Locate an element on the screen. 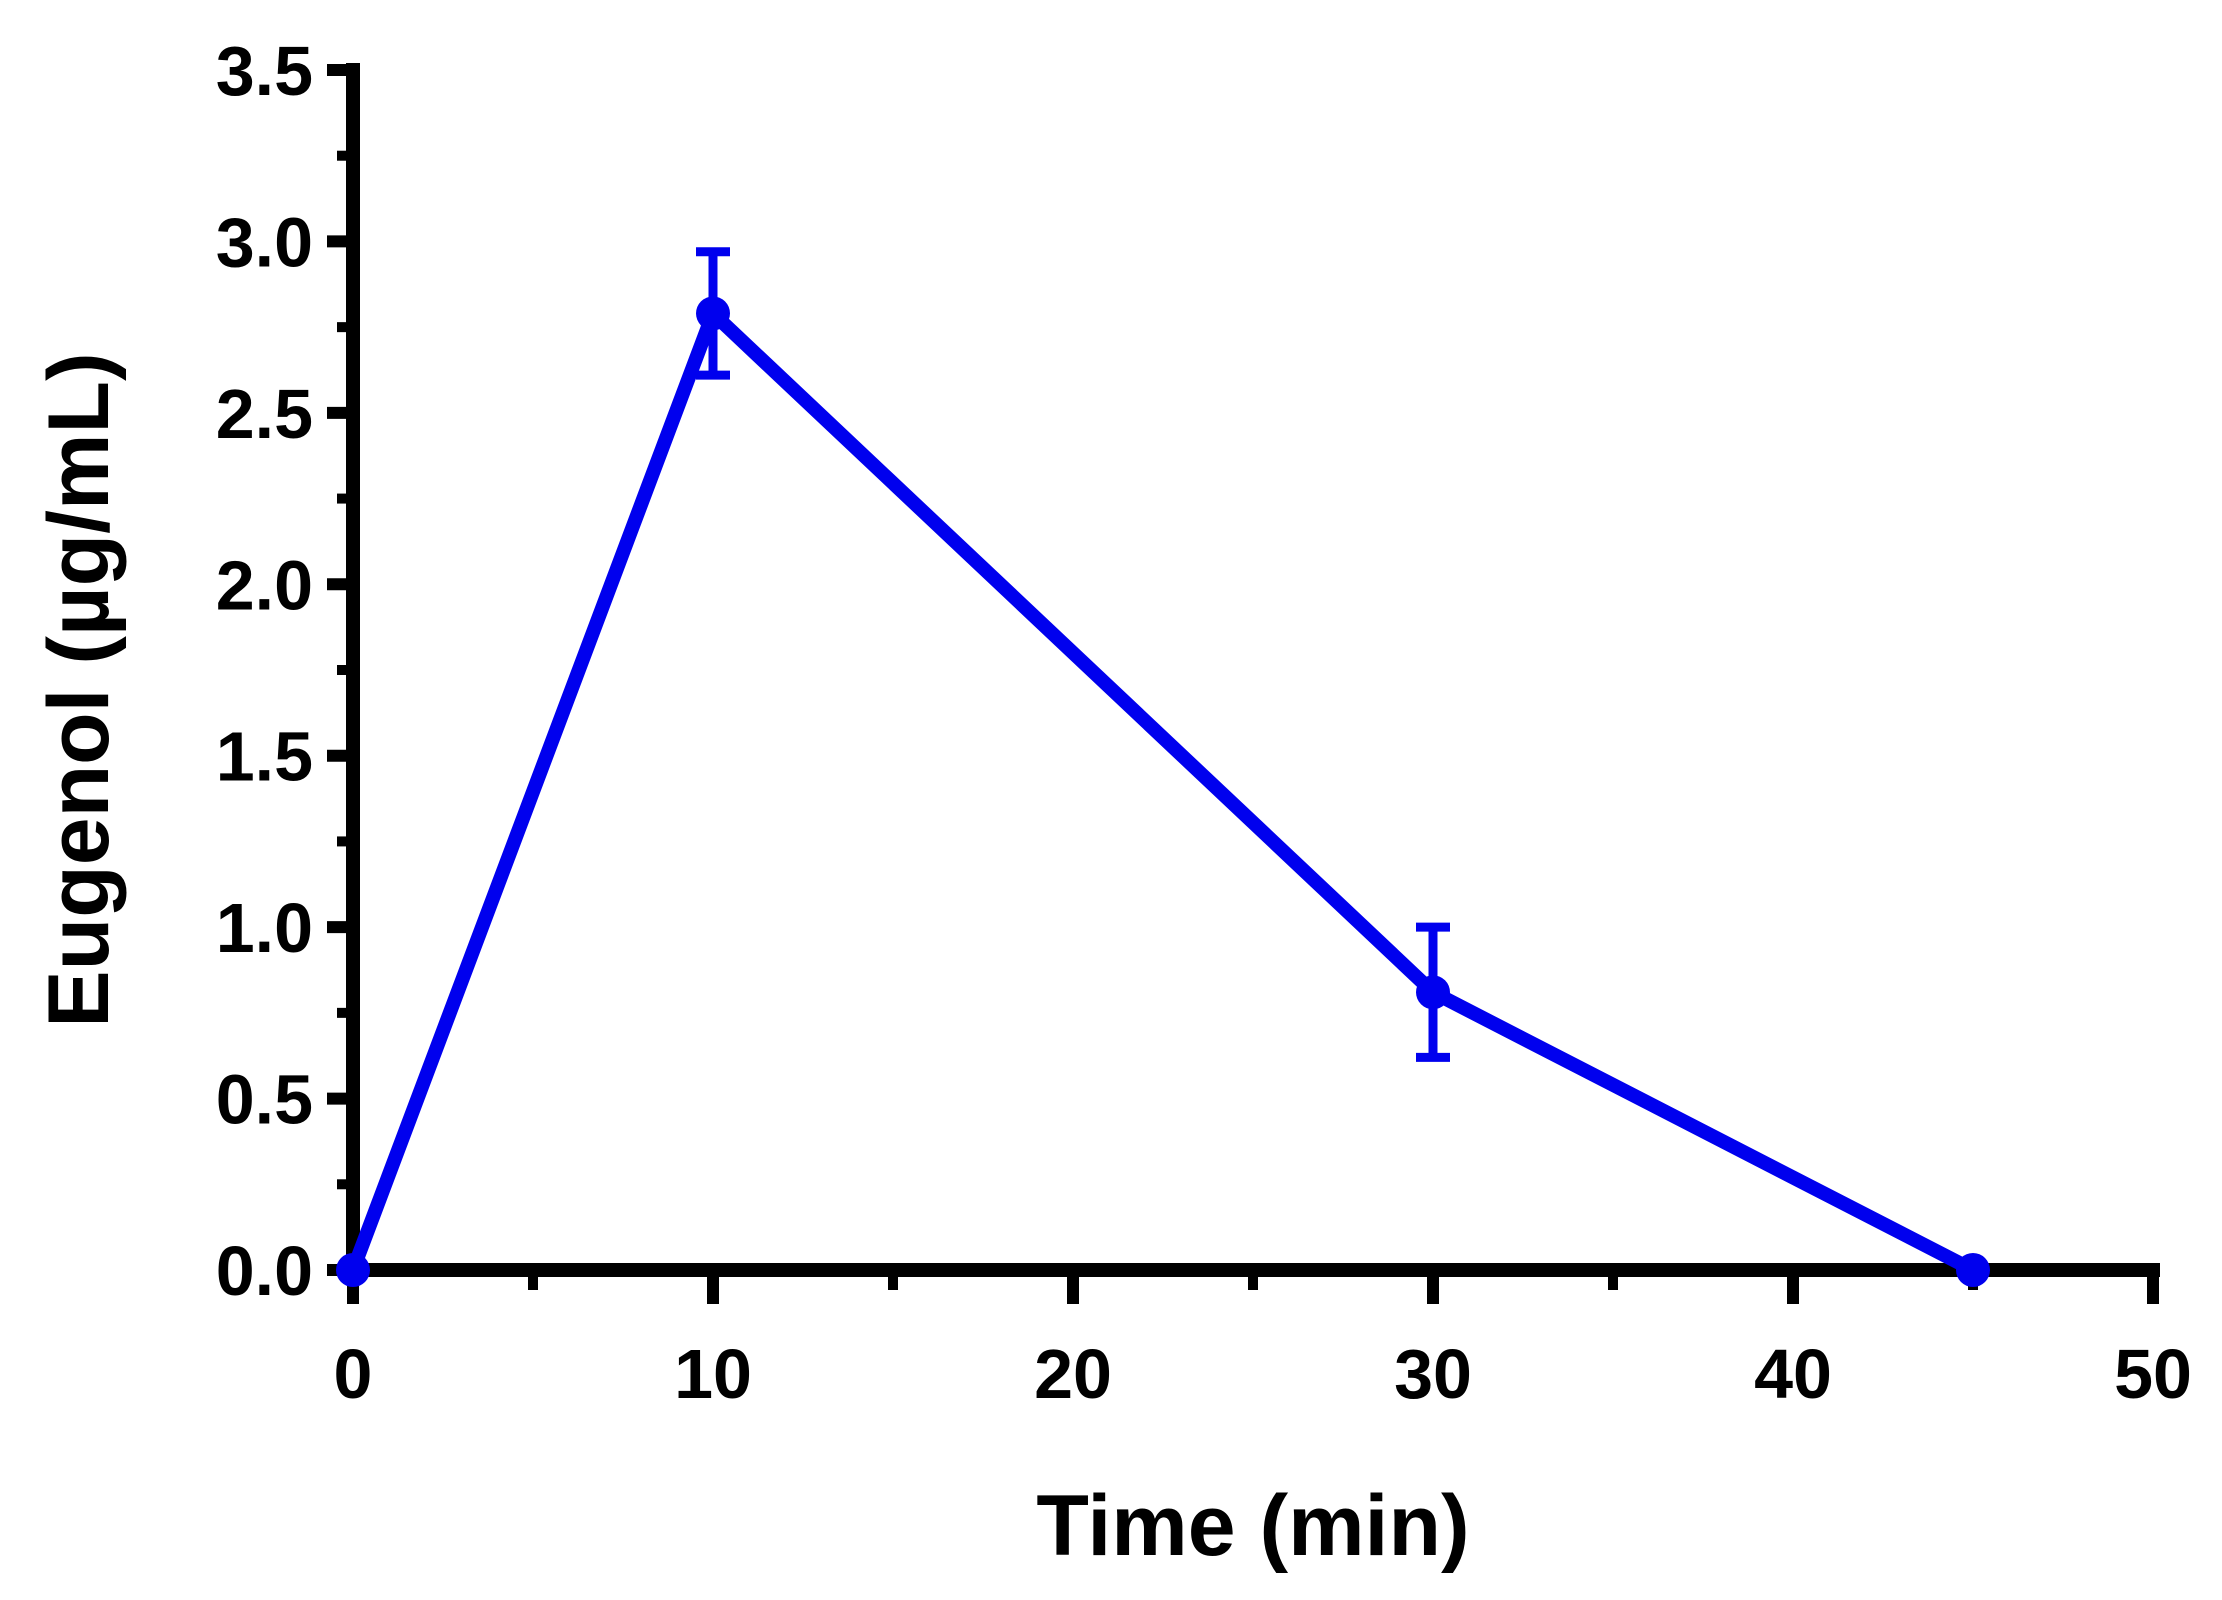 Image resolution: width=2222 pixels, height=1600 pixels. x-tick-label: 0 is located at coordinates (353, 1374).